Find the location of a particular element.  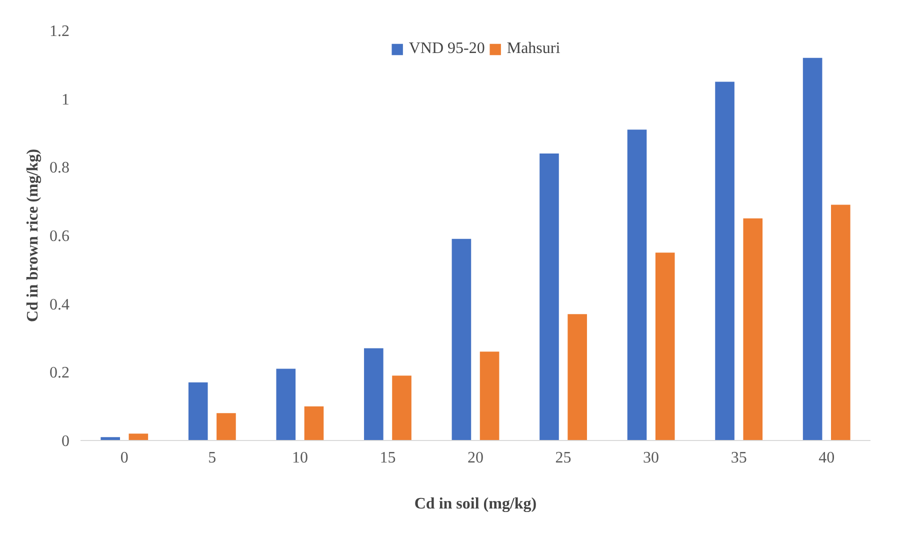

x-tick-label: 40 is located at coordinates (826, 458).